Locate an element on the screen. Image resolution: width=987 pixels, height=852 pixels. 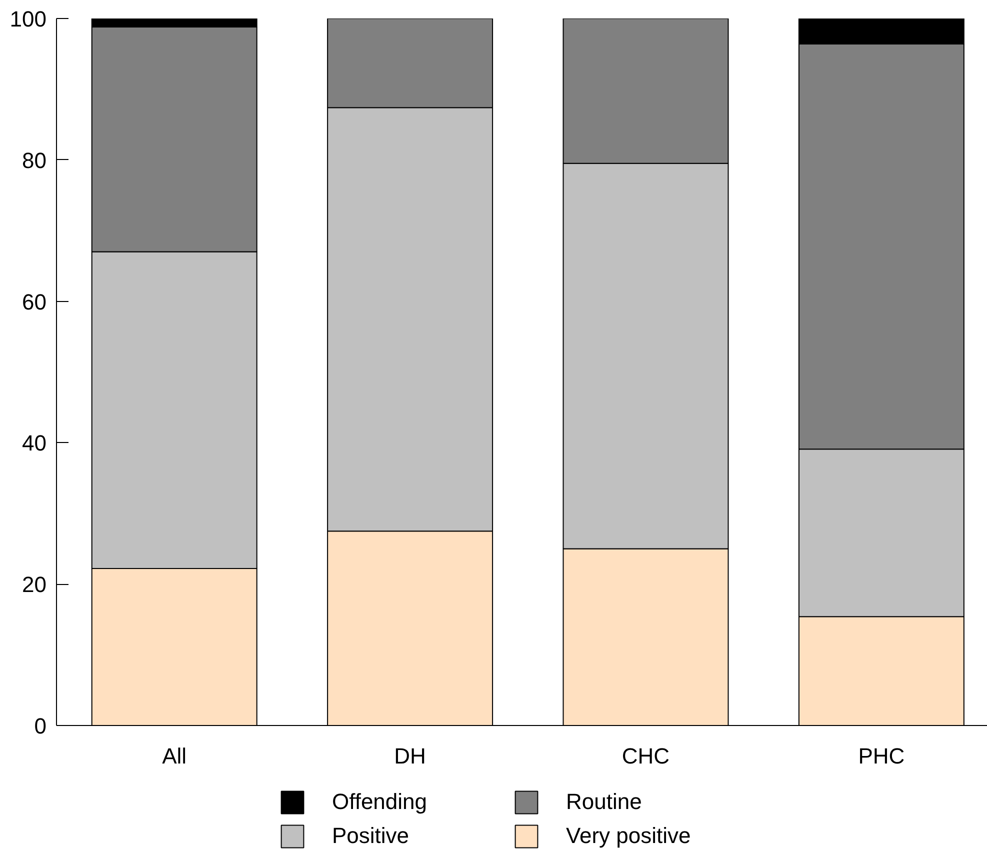
x-tick-label: DH is located at coordinates (410, 756).